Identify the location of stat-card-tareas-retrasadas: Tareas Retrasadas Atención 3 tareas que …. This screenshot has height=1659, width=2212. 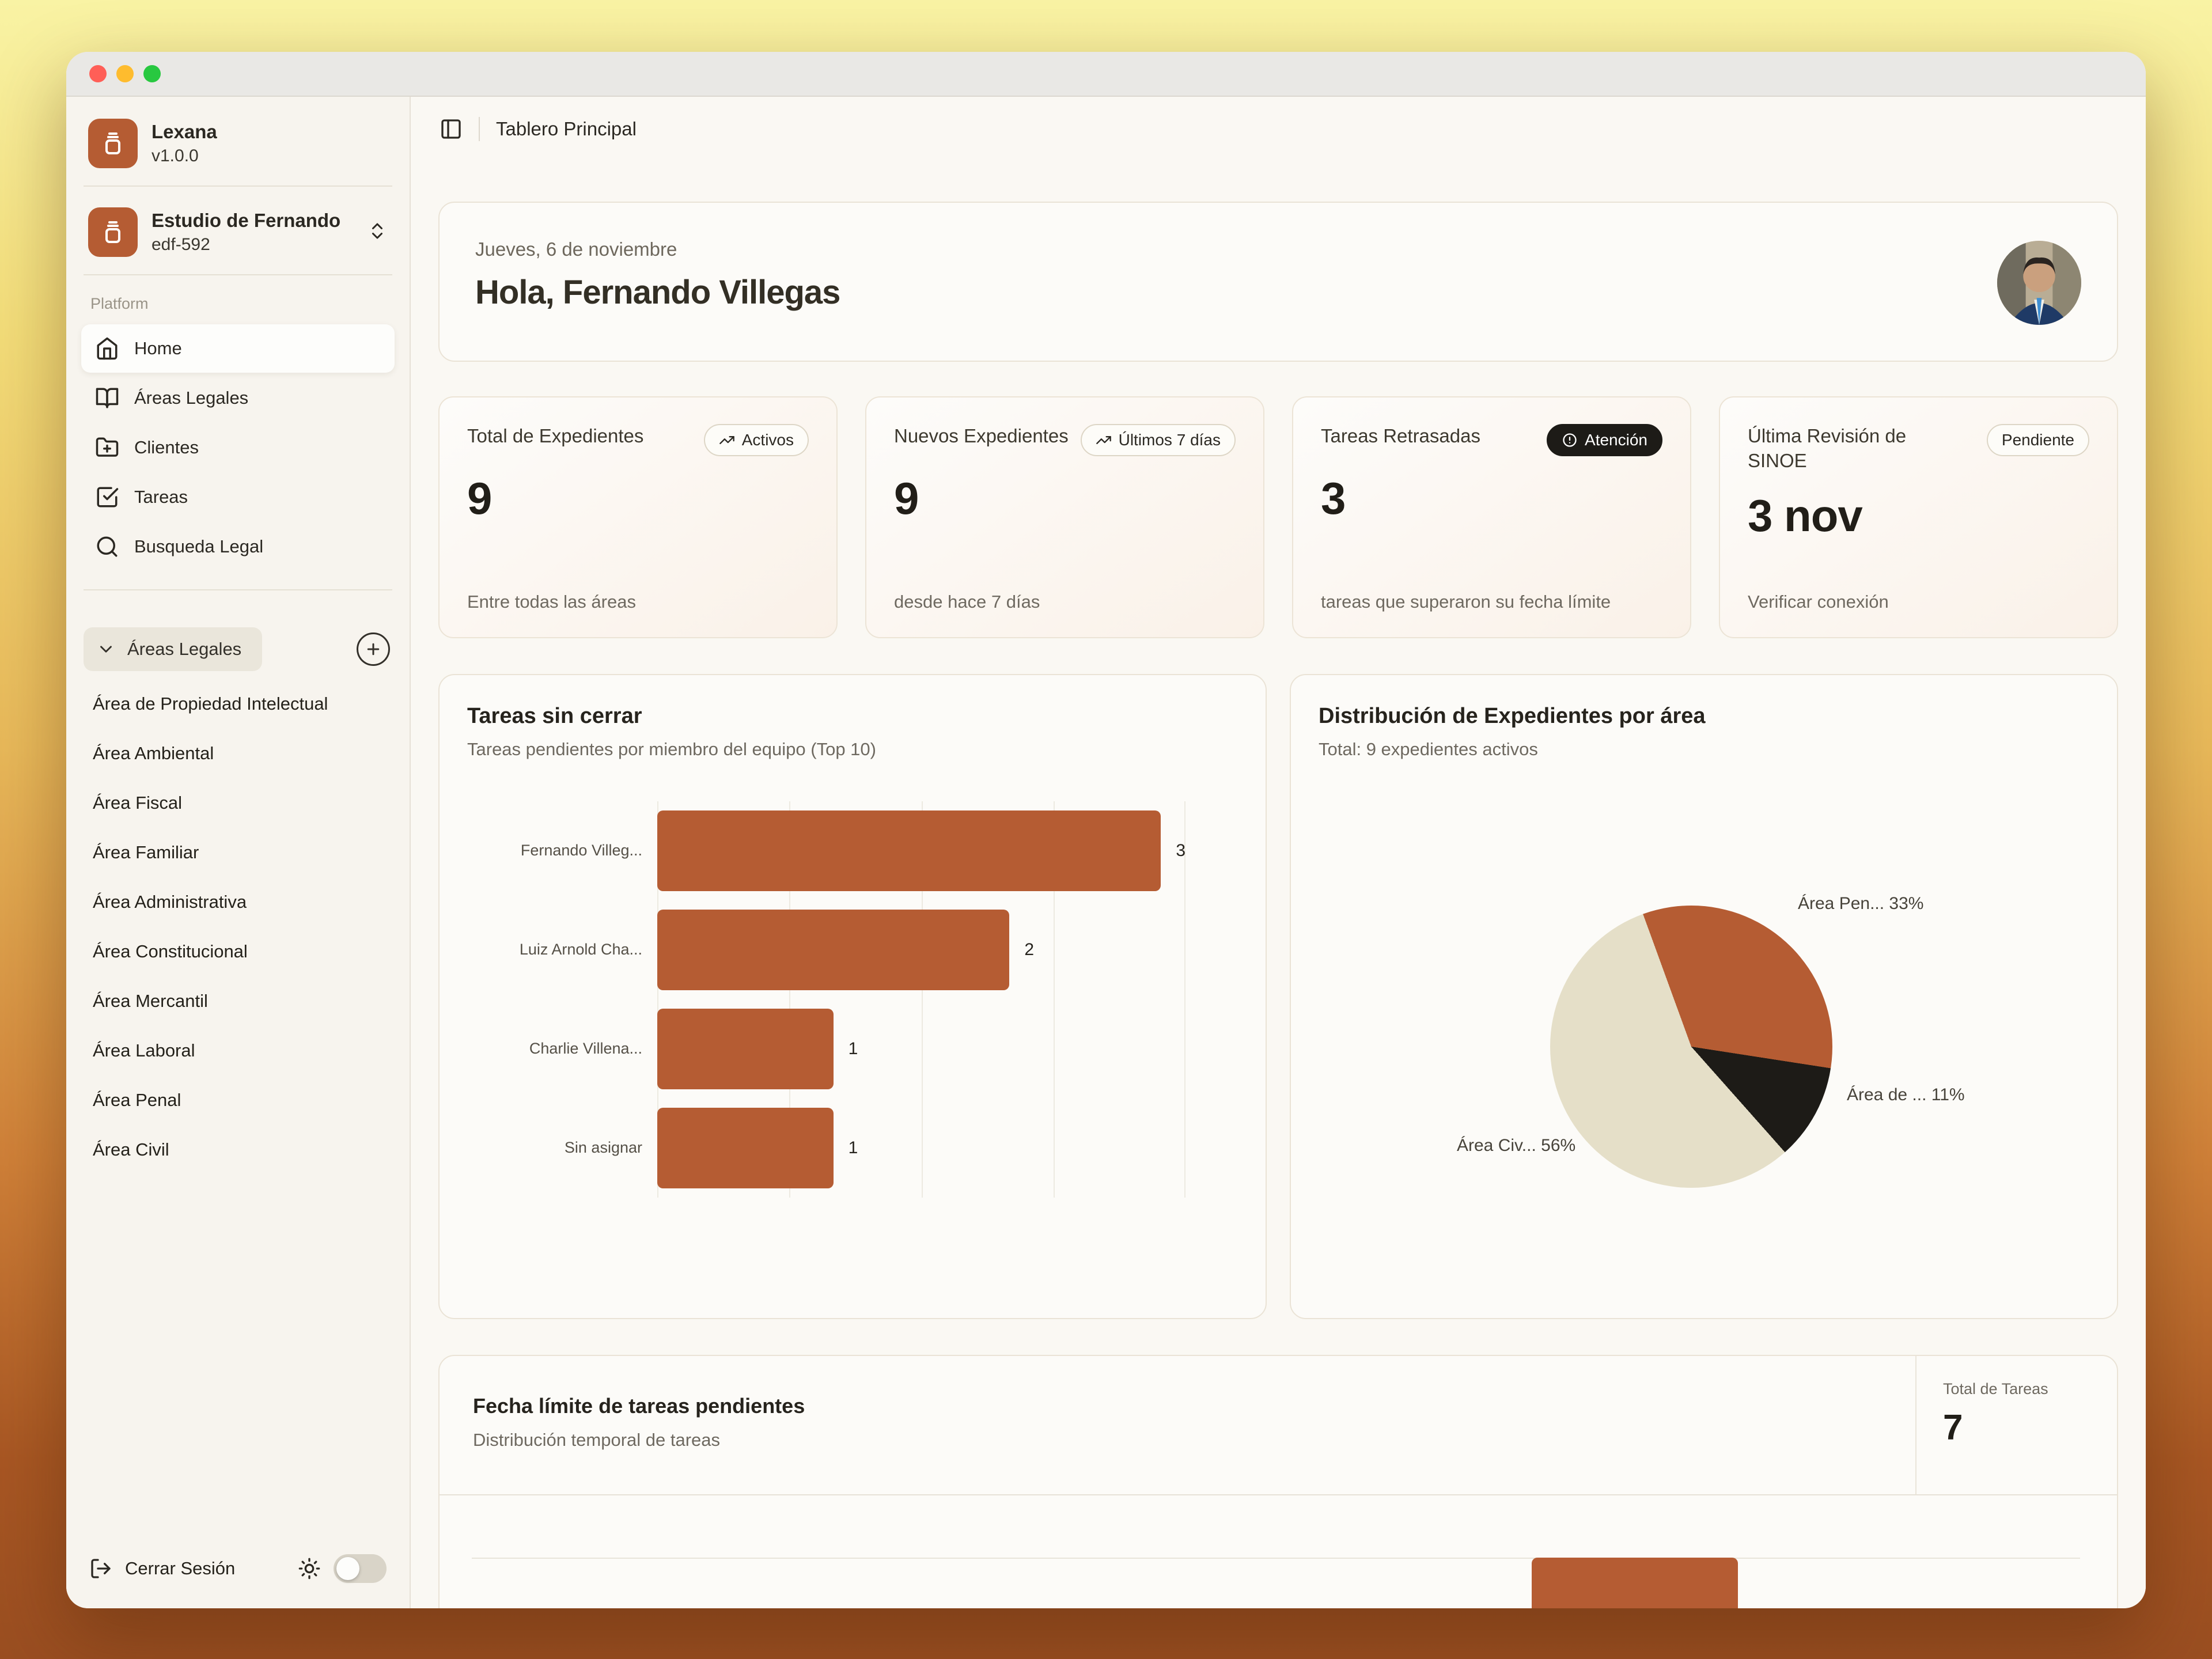
(1491, 517).